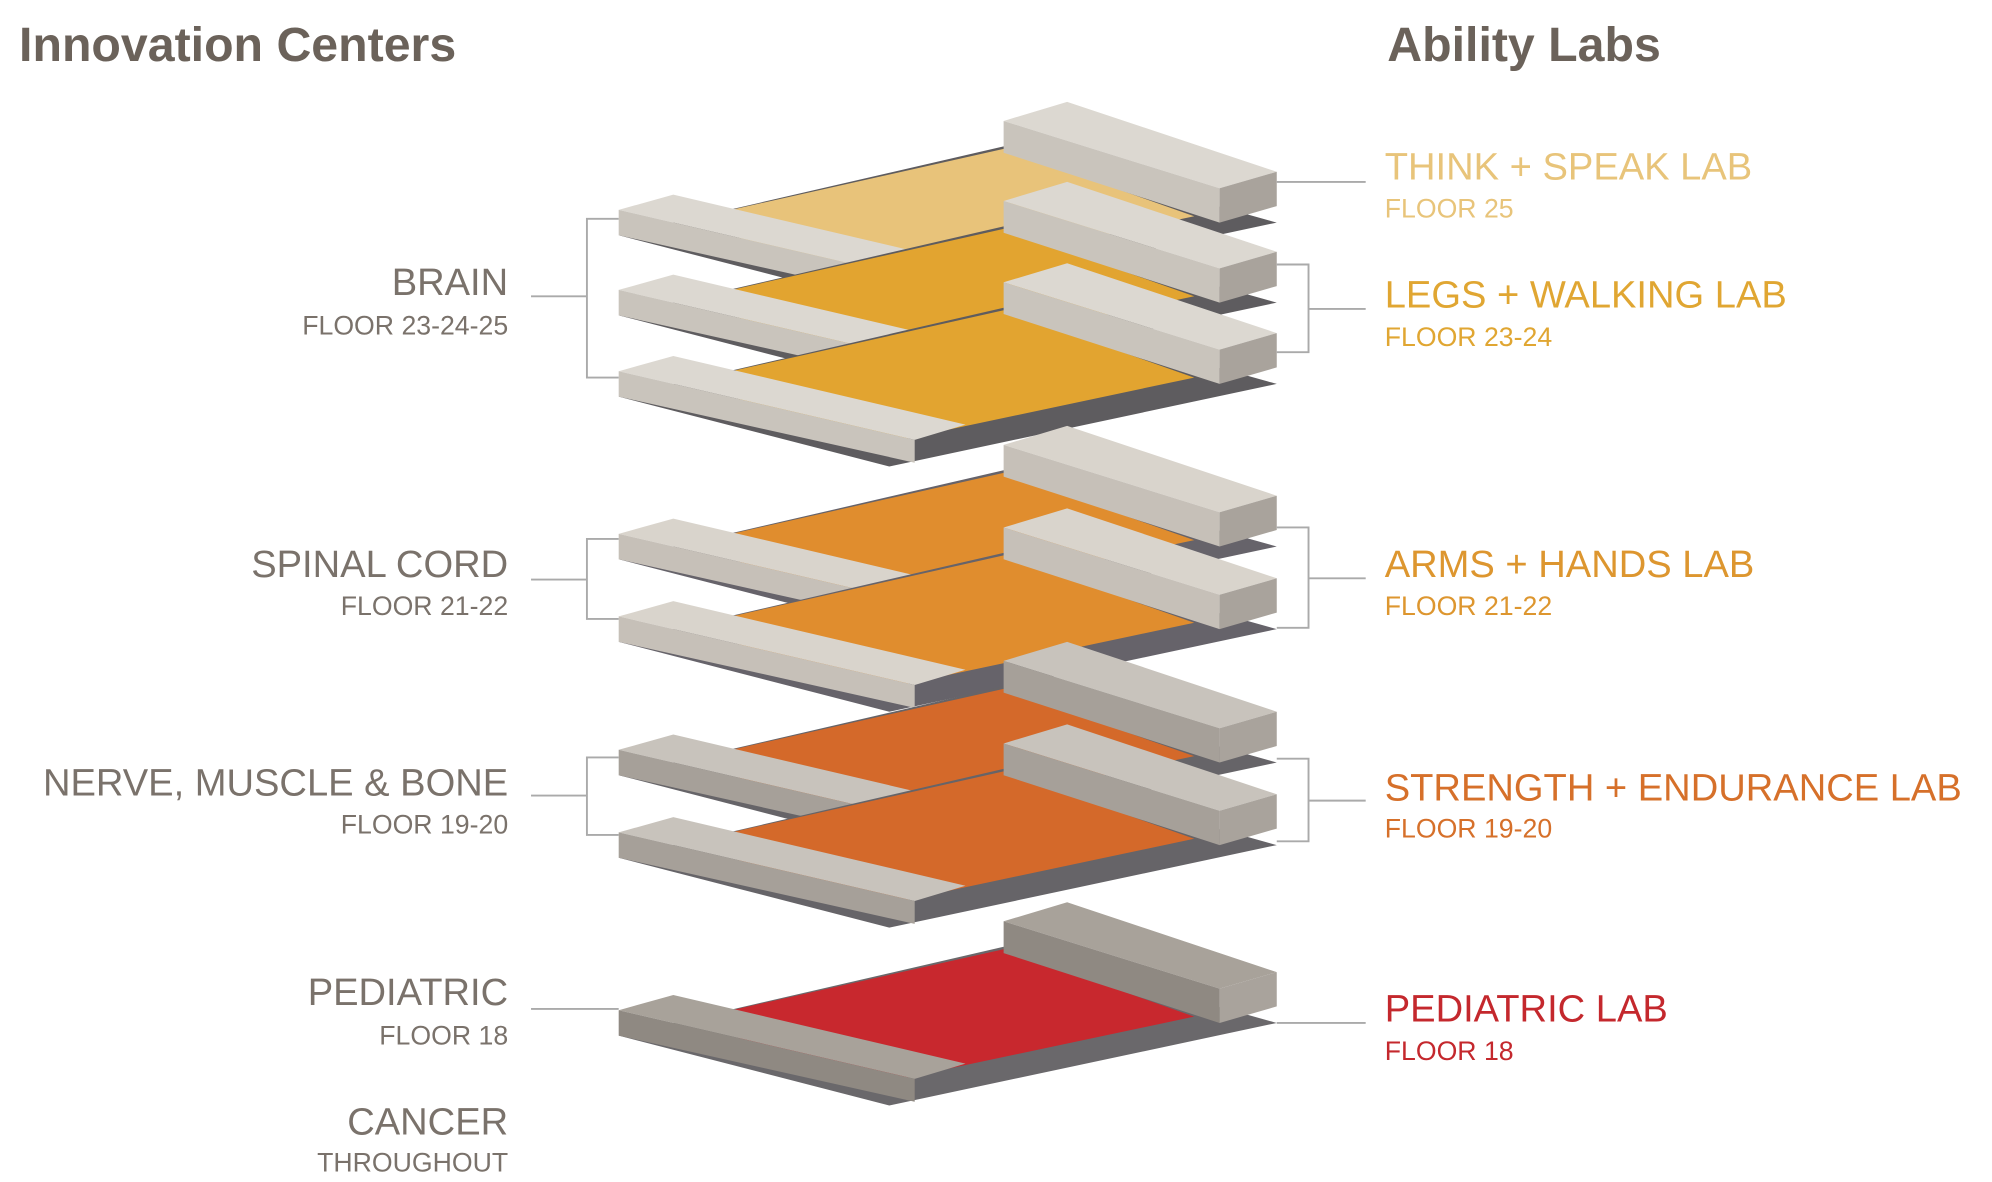 This screenshot has height=1182, width=1992. I want to click on center-name: BRAIN, so click(450, 283).